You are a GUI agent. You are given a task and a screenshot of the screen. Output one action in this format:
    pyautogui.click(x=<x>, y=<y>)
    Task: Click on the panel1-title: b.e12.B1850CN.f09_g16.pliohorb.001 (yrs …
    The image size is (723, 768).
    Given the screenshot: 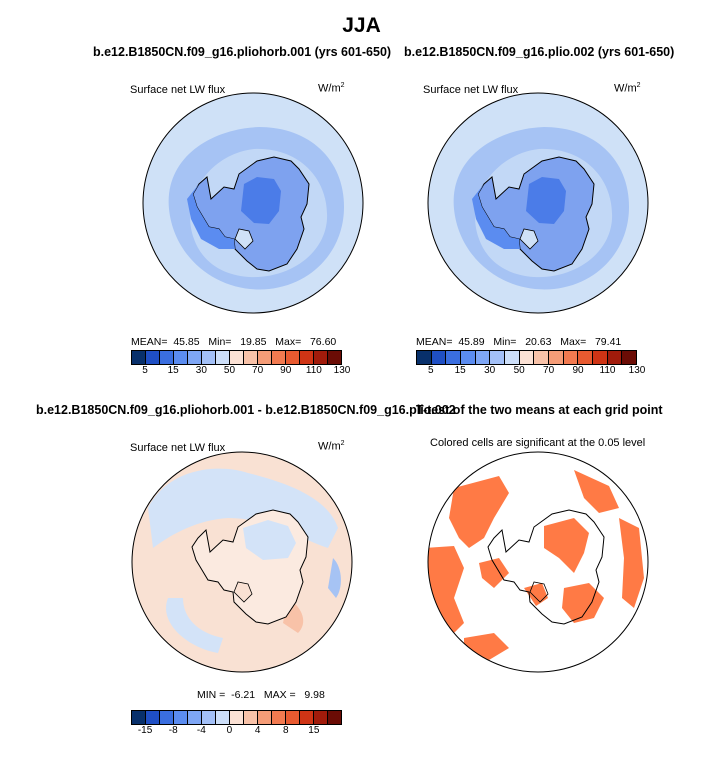 What is the action you would take?
    pyautogui.click(x=242, y=52)
    